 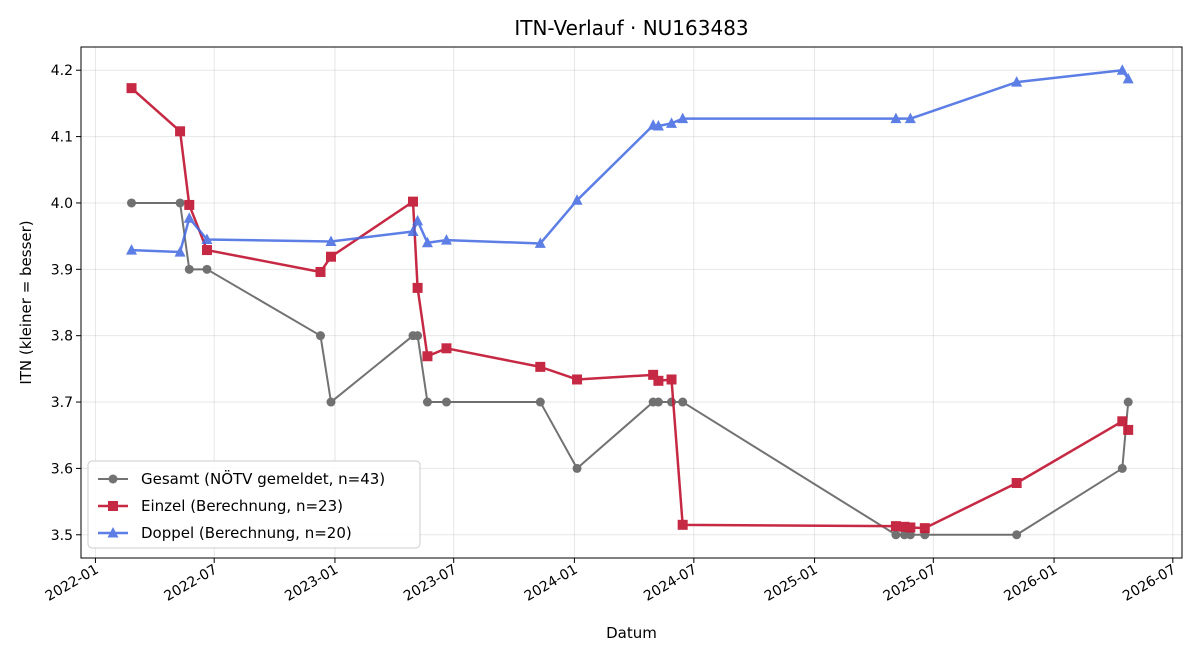 I want to click on x-tick-label: 2024-01, so click(x=551, y=583).